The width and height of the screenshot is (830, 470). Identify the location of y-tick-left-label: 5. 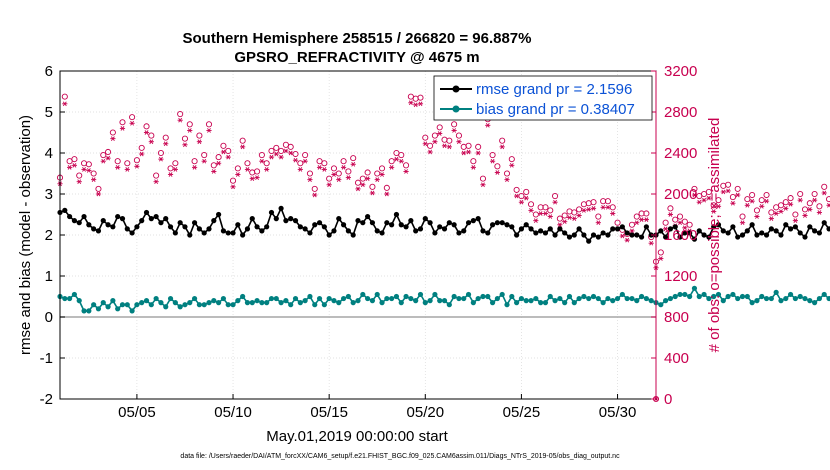
(49, 112).